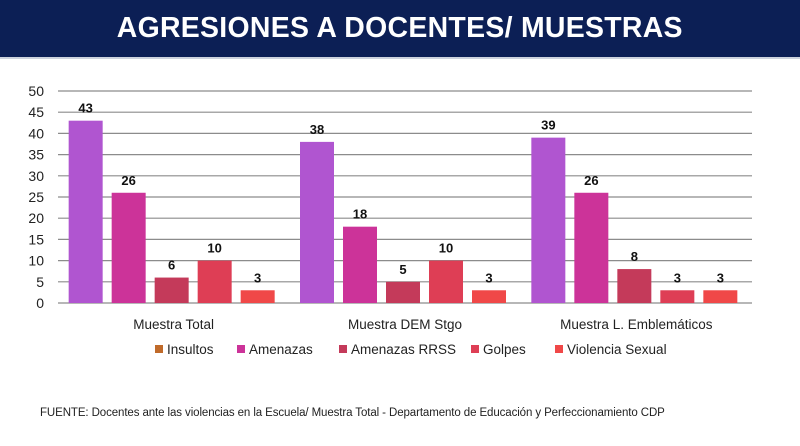 The height and width of the screenshot is (446, 800). What do you see at coordinates (281, 349) in the screenshot?
I see `legend-label: Amenazas` at bounding box center [281, 349].